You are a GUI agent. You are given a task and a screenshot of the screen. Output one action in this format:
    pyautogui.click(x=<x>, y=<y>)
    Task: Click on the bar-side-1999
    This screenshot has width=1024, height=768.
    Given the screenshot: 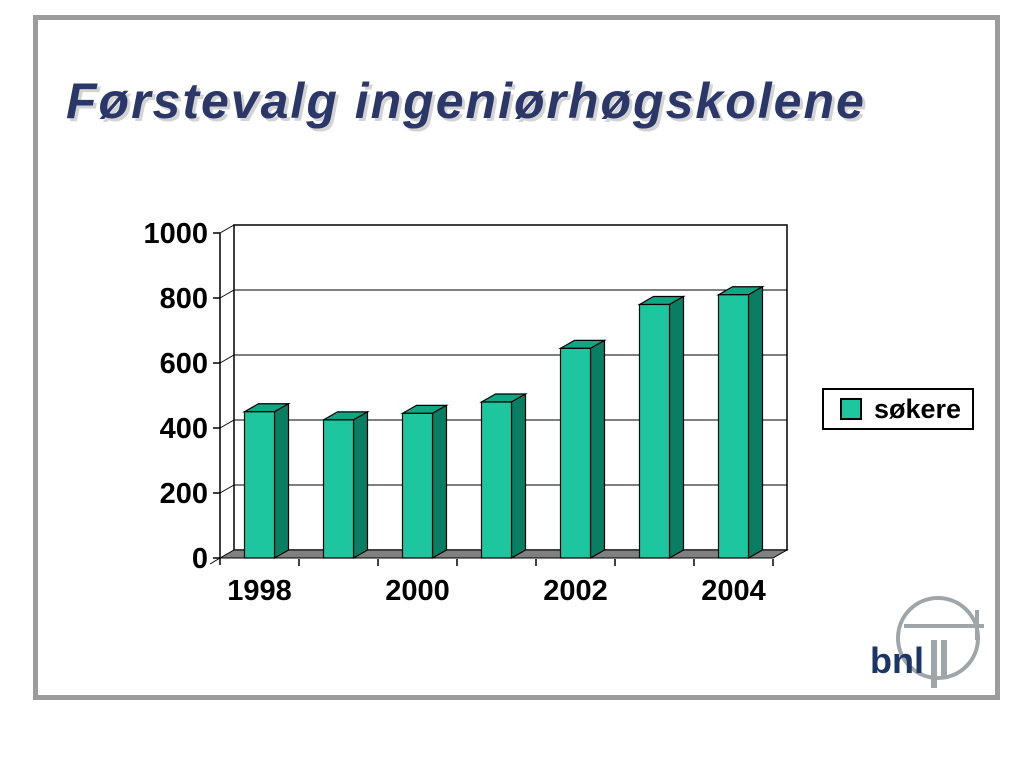 What is the action you would take?
    pyautogui.click(x=360, y=485)
    